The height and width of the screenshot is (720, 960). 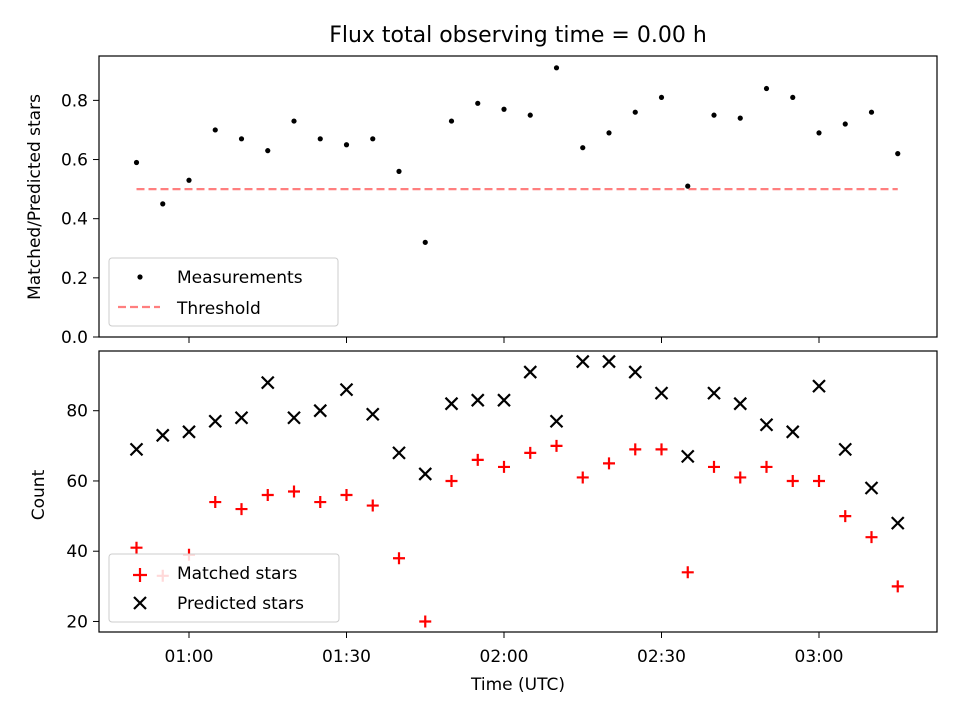 What do you see at coordinates (661, 657) in the screenshot?
I see `x-tick-label: 02:30` at bounding box center [661, 657].